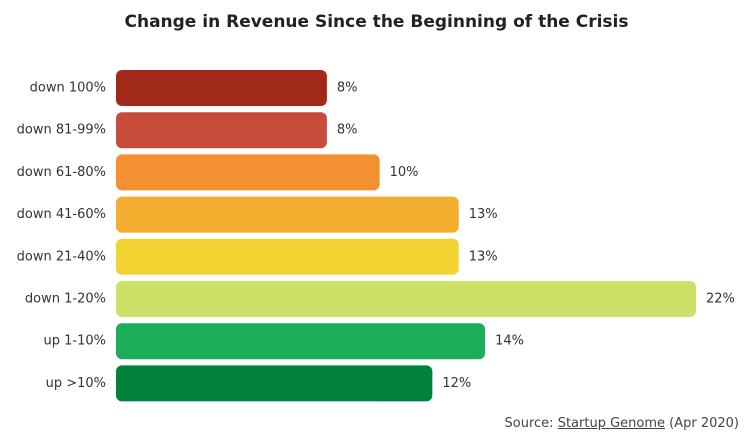 The width and height of the screenshot is (753, 445). What do you see at coordinates (404, 172) in the screenshot?
I see `data-label: 10%` at bounding box center [404, 172].